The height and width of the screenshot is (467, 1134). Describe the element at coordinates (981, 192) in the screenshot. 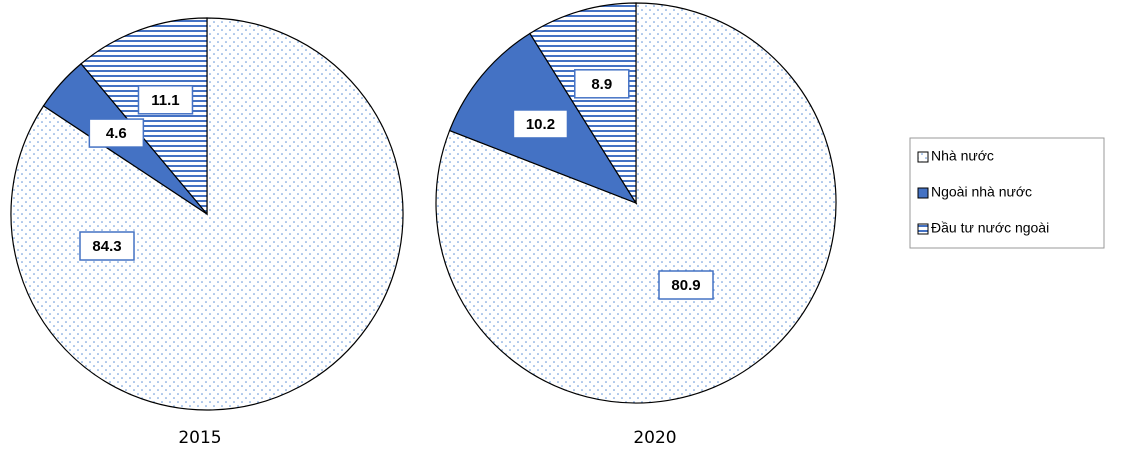

I see `legend-label: Ngoài nhà nước` at that location.